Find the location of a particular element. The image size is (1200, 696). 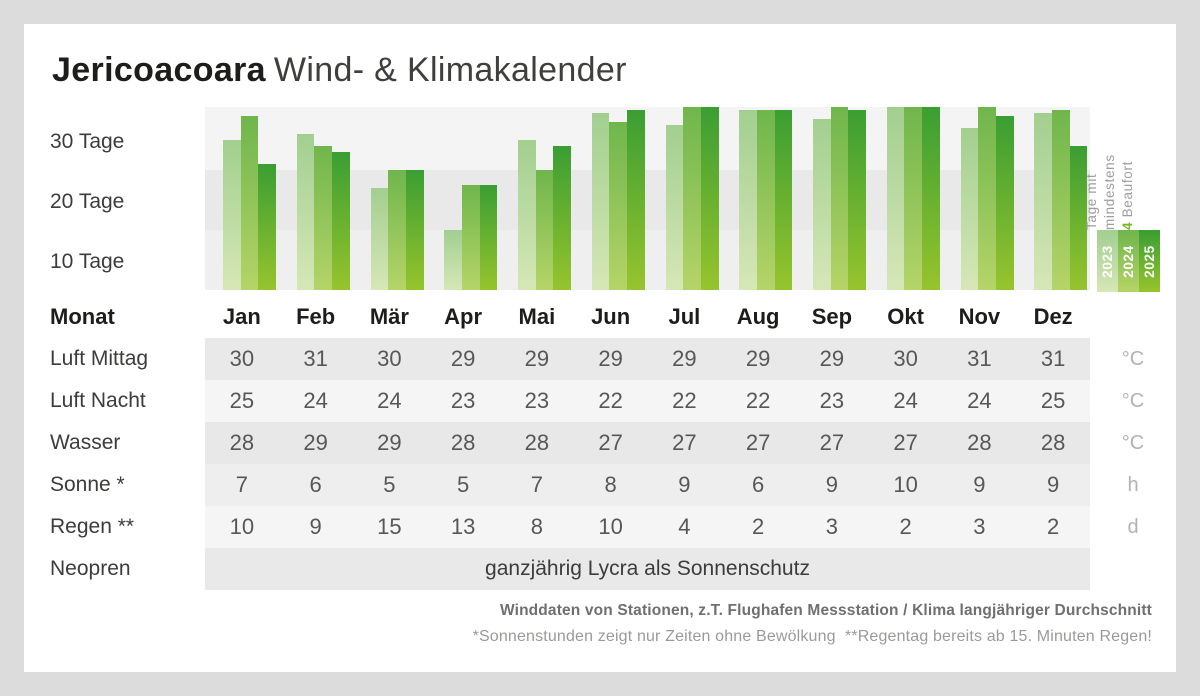

cell-luft-nacht-sep: 23 is located at coordinates (832, 400).